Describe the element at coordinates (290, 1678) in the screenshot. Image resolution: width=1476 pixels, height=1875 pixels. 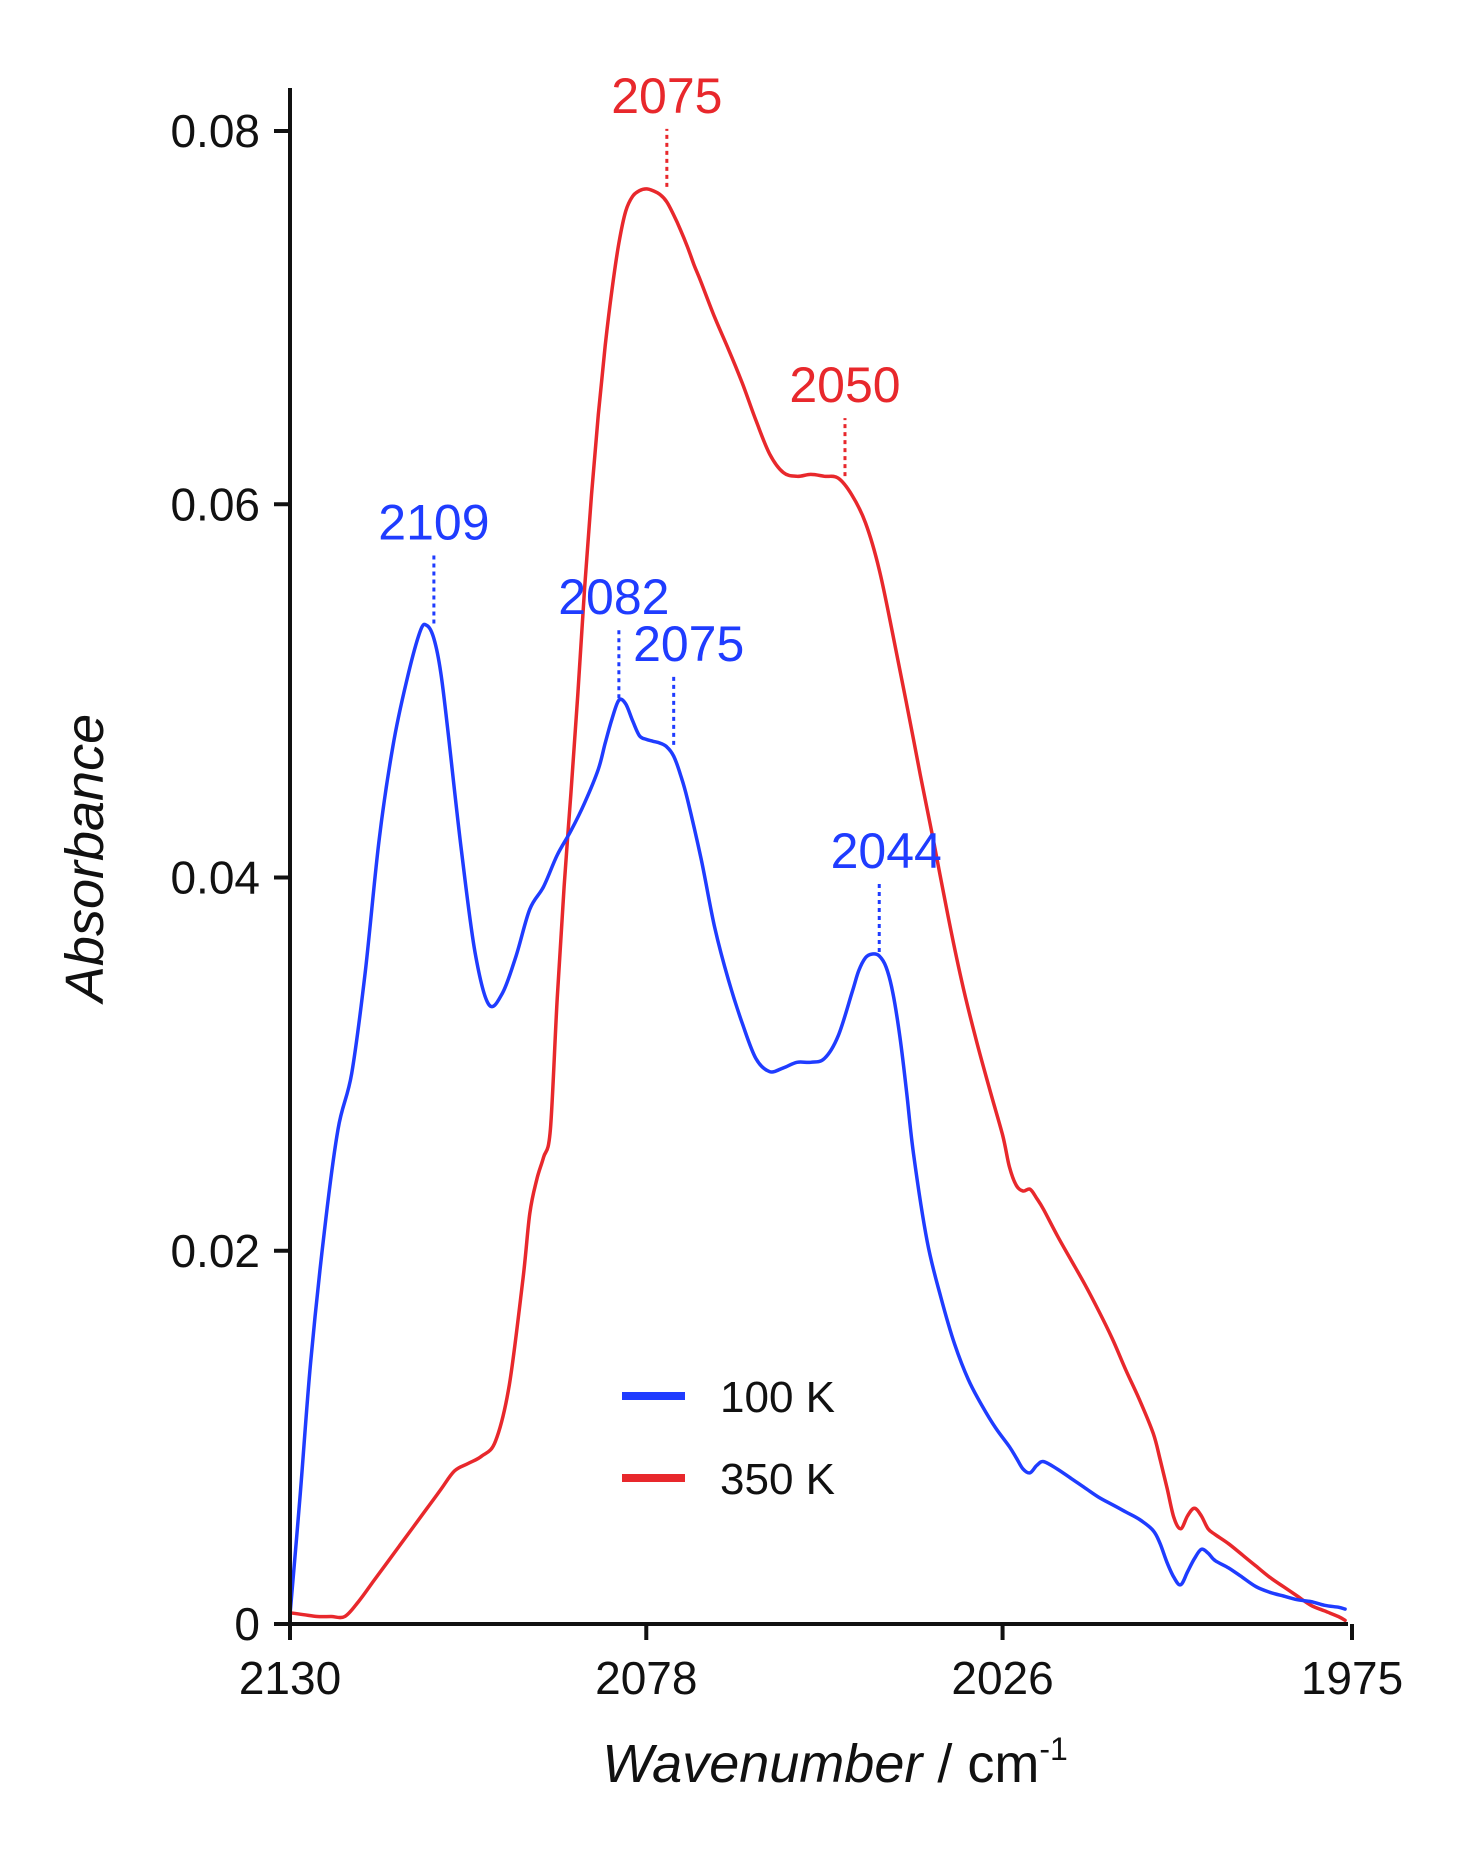
I see `x-tick-label-0: 2130` at that location.